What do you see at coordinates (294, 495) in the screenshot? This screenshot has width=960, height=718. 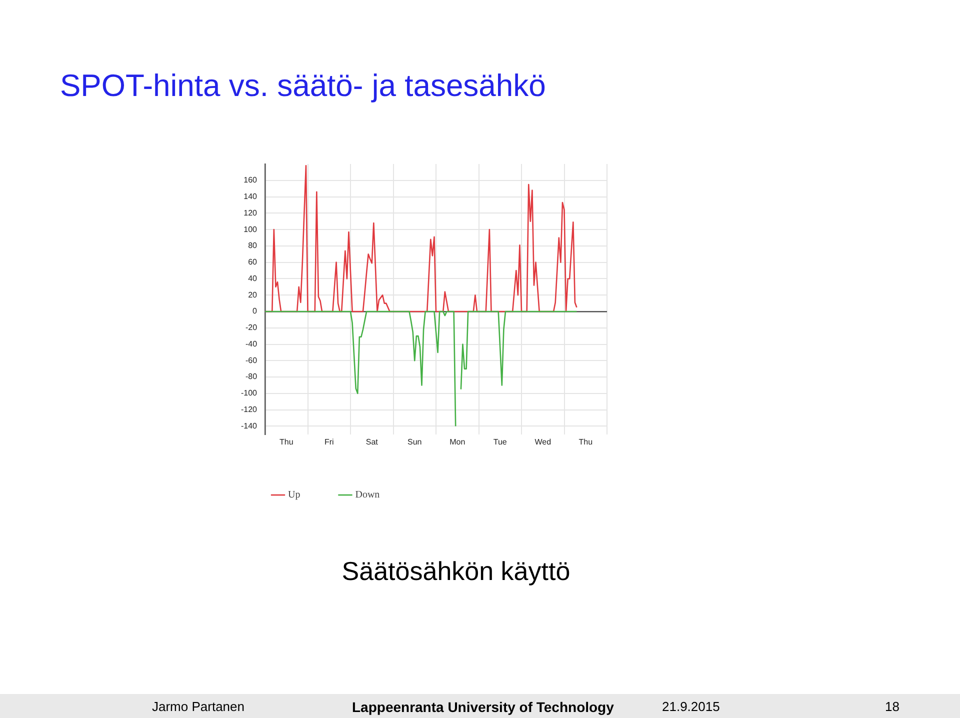 I see `legend-label: Up` at bounding box center [294, 495].